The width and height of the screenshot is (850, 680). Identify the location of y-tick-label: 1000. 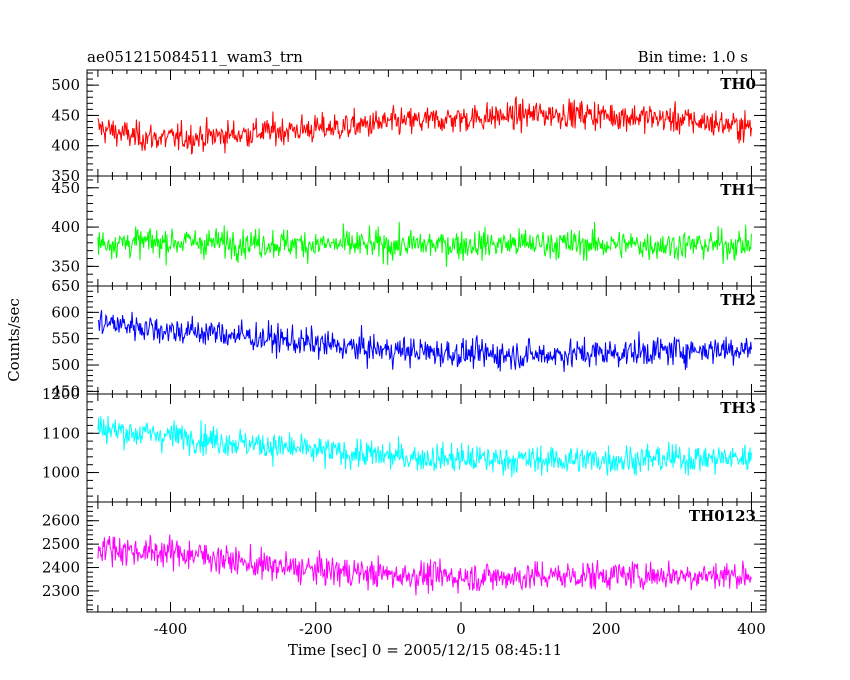
(61, 473).